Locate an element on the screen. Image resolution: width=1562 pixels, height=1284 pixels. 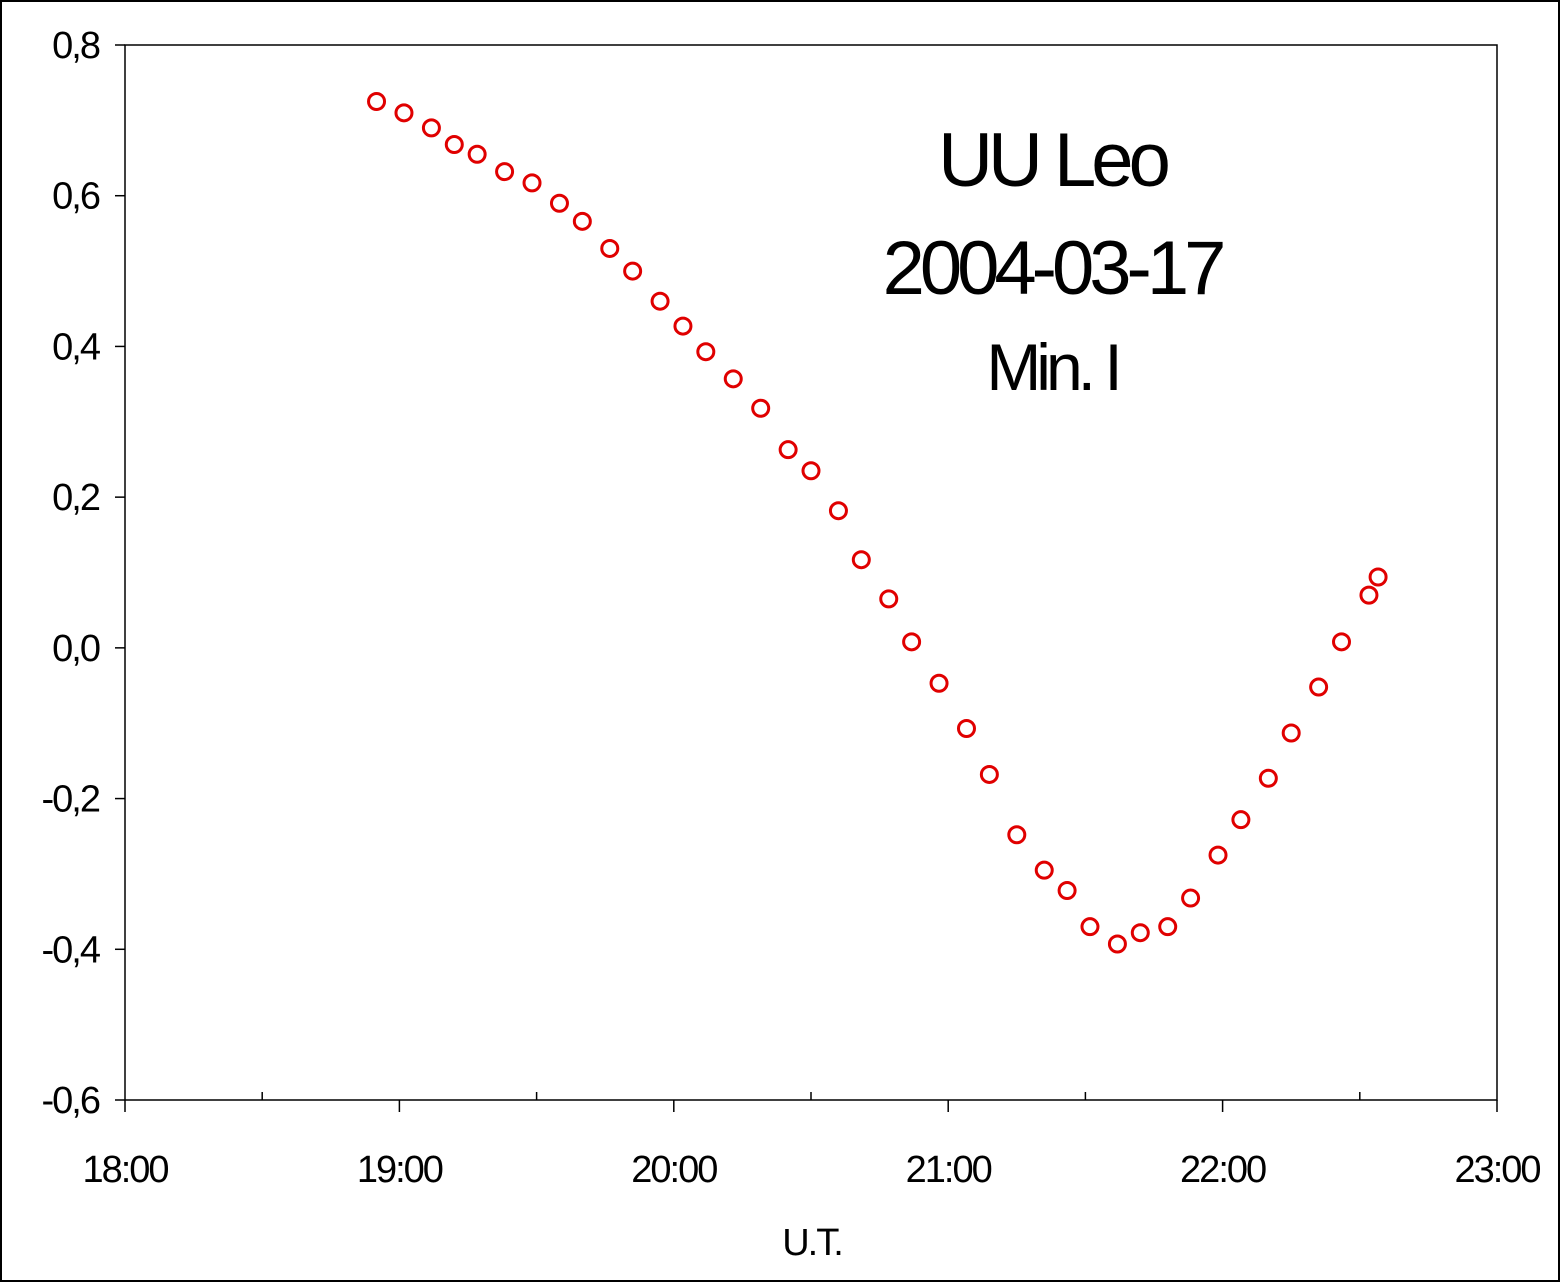
y-tick-label: -0,4 is located at coordinates (71, 950).